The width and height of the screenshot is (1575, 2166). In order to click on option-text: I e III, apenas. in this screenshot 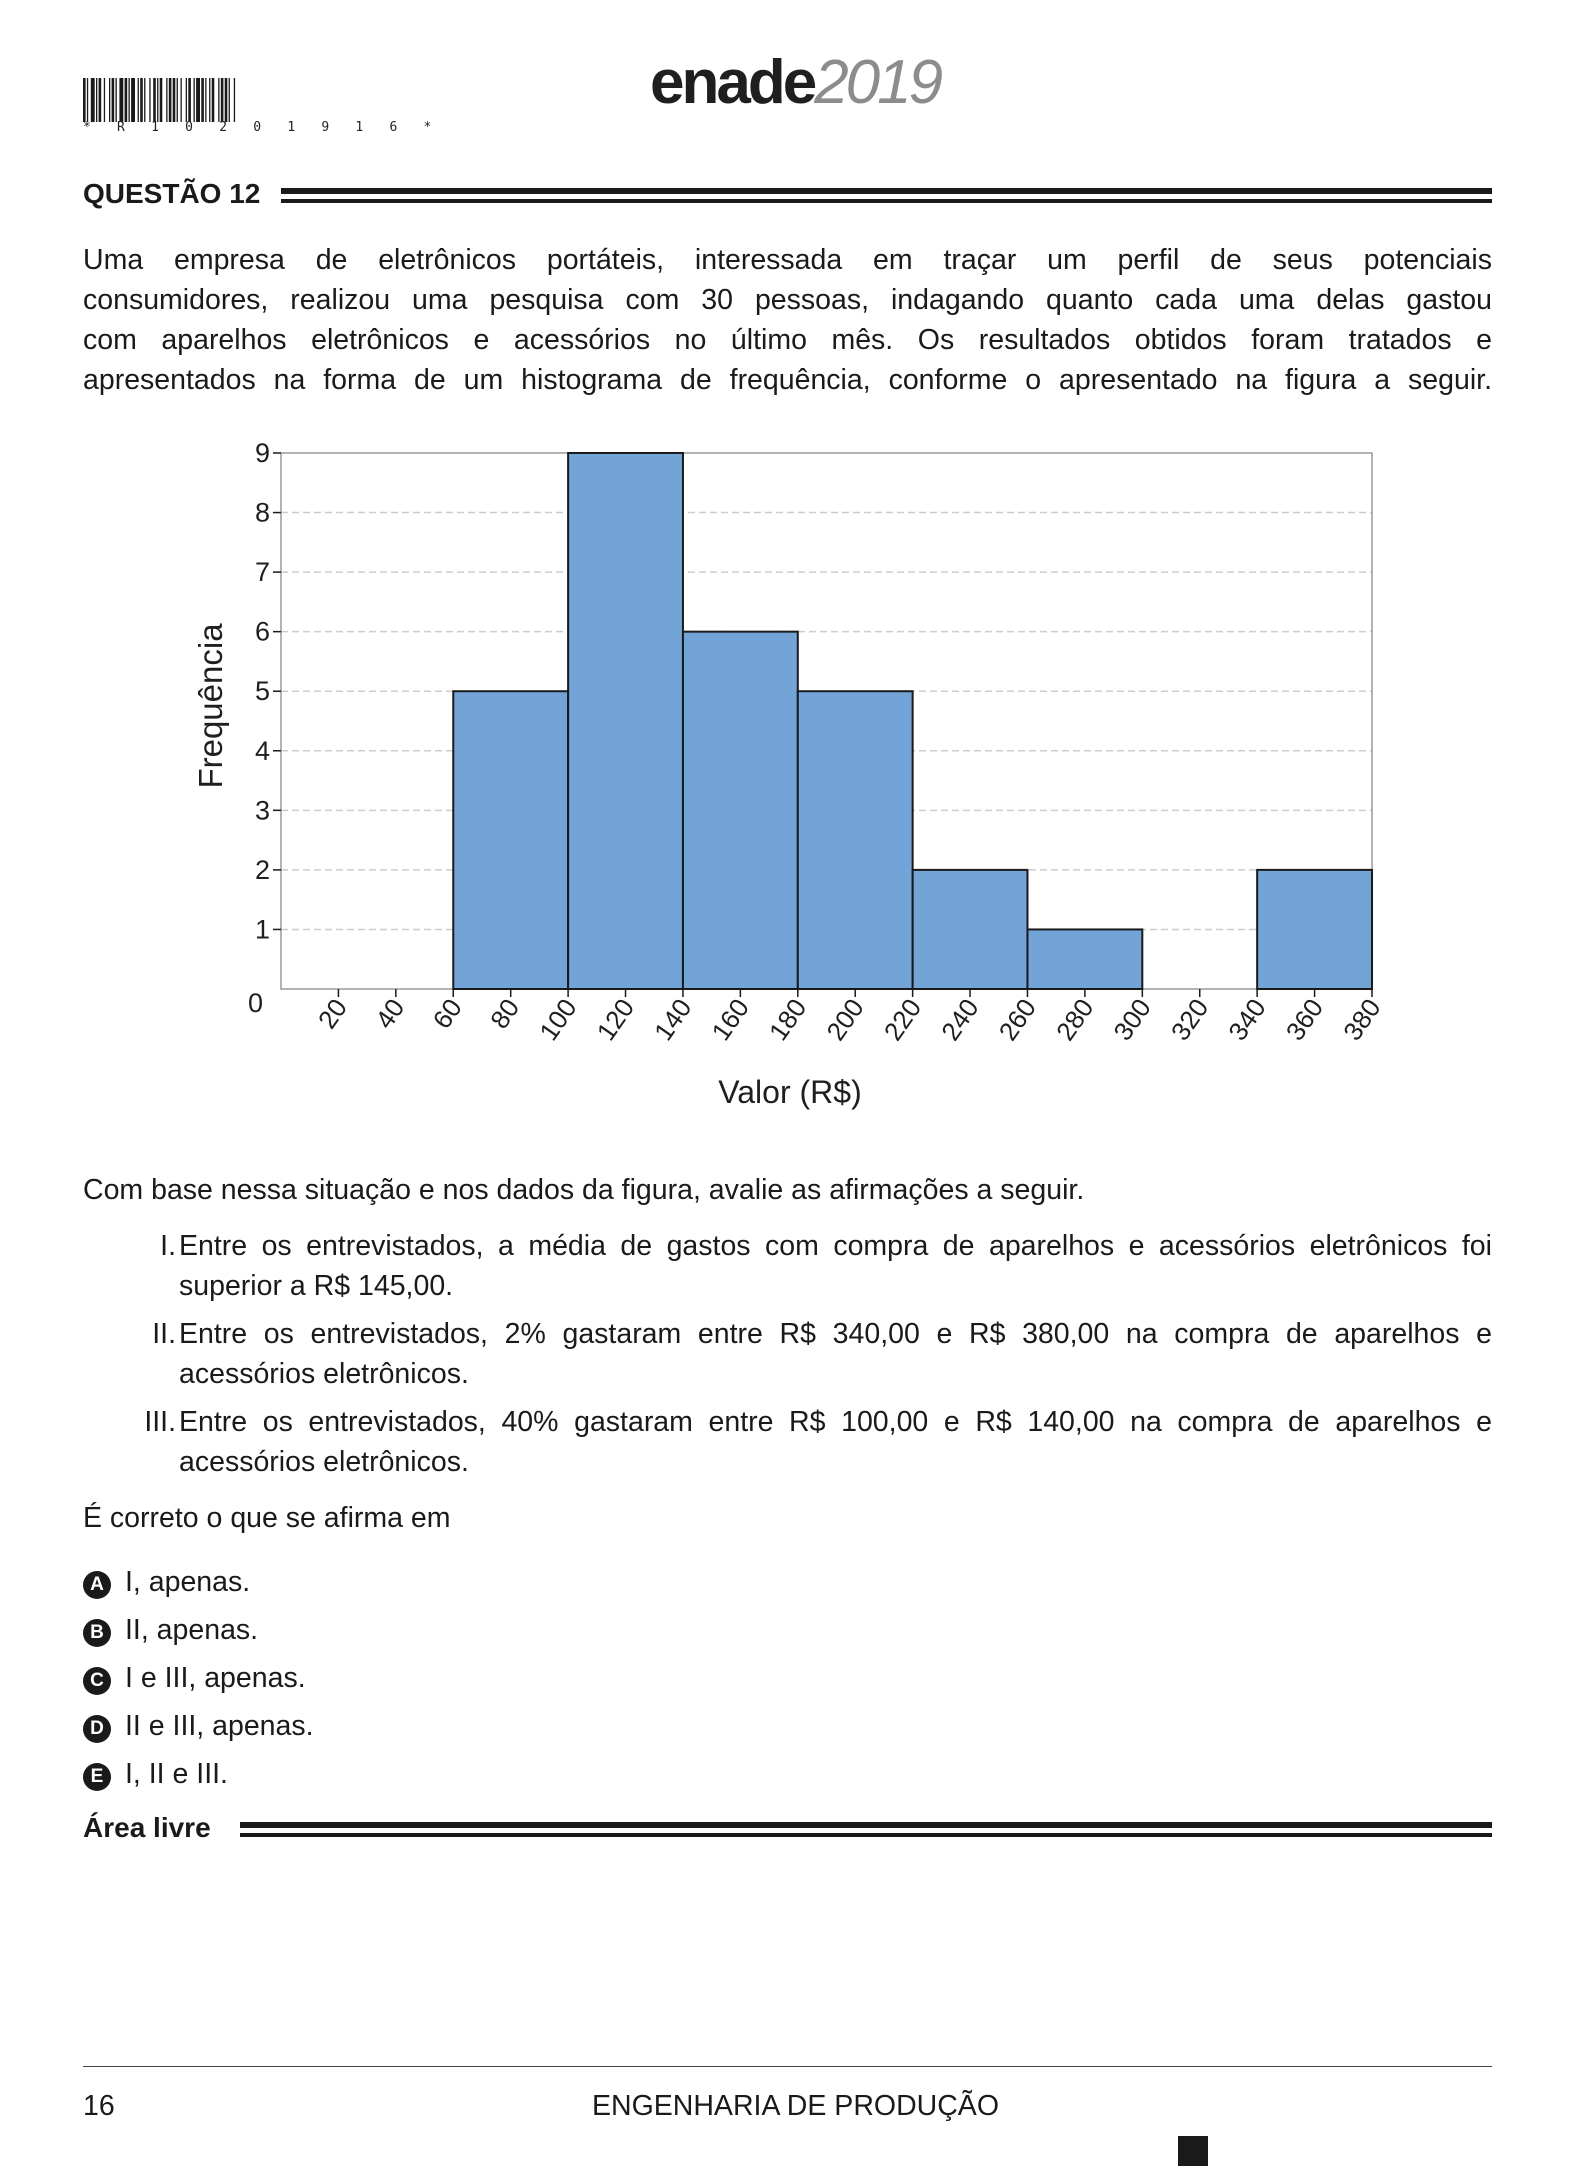, I will do `click(215, 1678)`.